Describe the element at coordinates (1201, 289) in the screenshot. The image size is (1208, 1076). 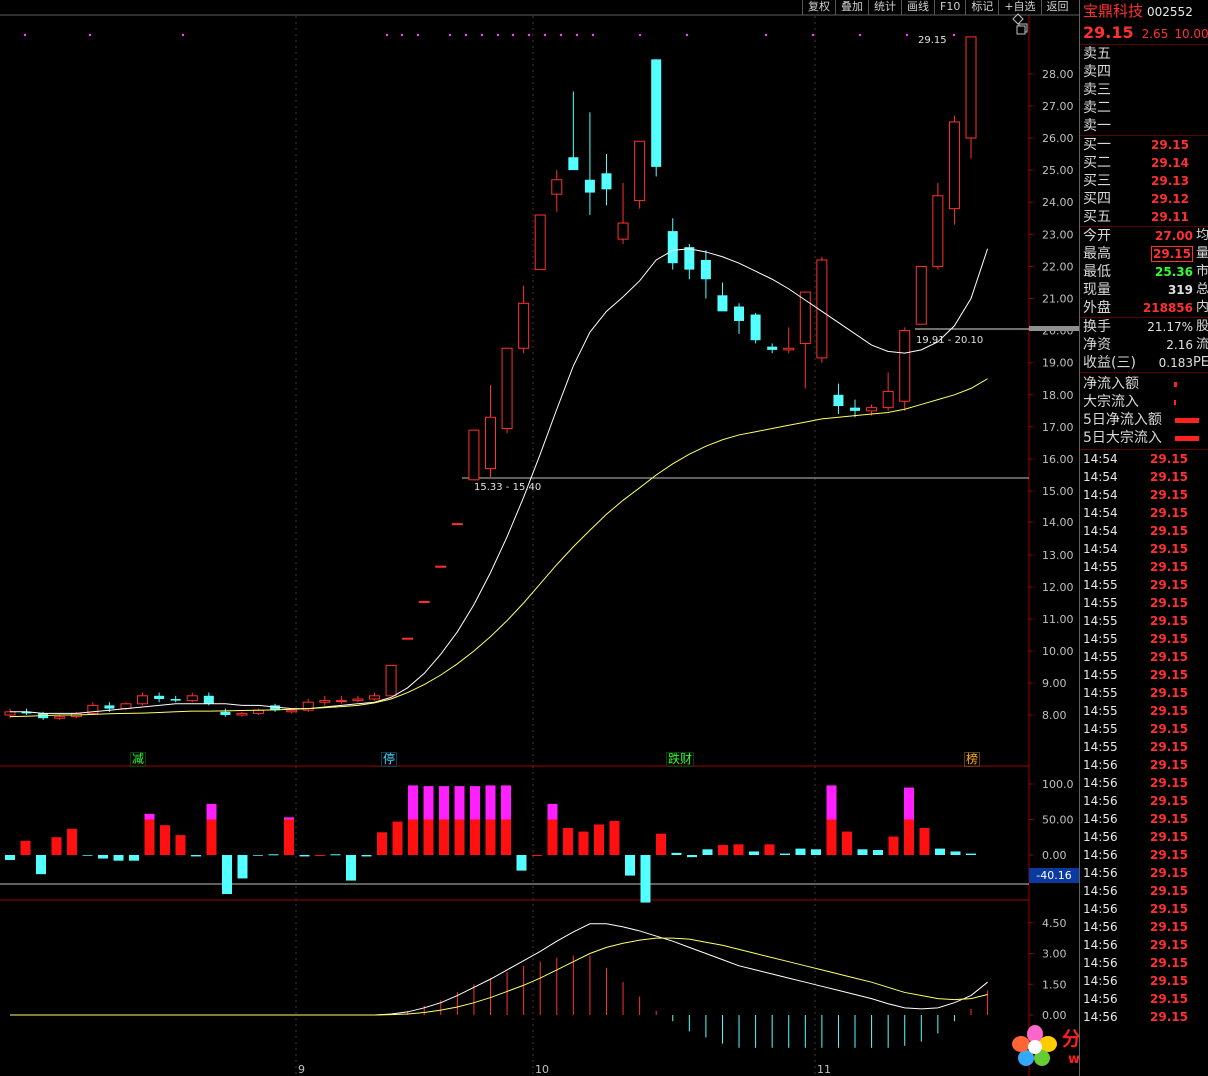
I see `stat-tail: 总` at that location.